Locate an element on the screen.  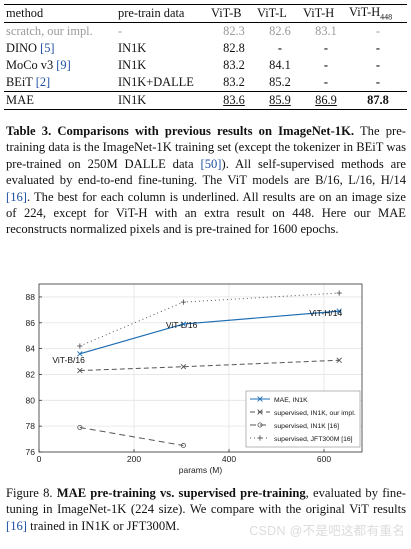
header-vit-h: ViT-H is located at coordinates (319, 13).